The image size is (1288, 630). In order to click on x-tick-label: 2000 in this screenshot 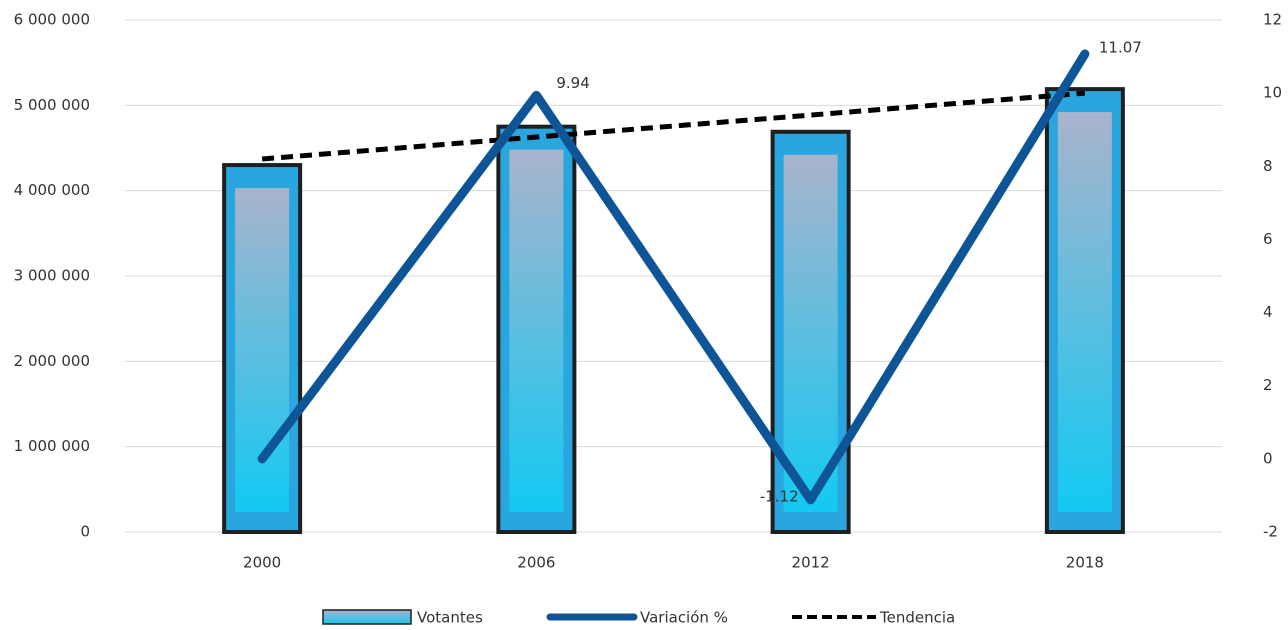, I will do `click(262, 563)`.